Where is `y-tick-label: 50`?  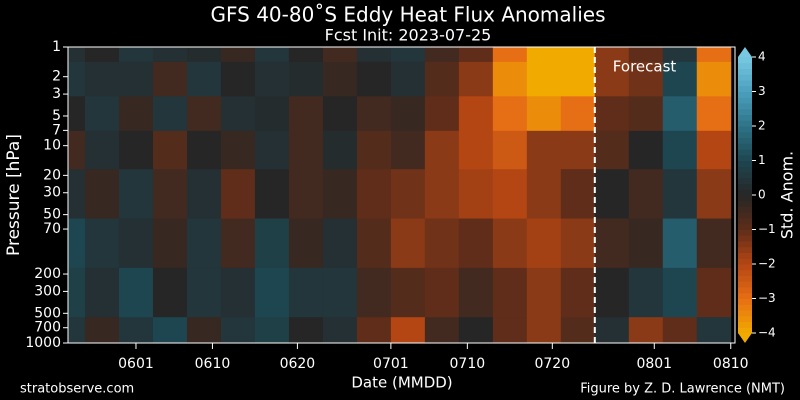
y-tick-label: 50 is located at coordinates (52, 215).